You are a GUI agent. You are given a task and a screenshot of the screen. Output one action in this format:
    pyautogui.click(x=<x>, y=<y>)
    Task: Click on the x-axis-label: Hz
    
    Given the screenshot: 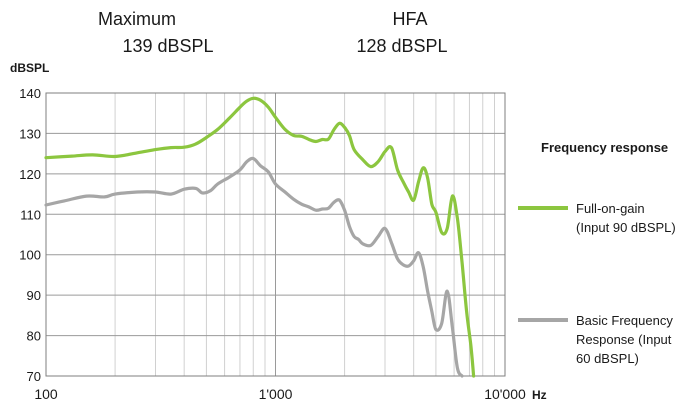 What is the action you would take?
    pyautogui.click(x=539, y=395)
    